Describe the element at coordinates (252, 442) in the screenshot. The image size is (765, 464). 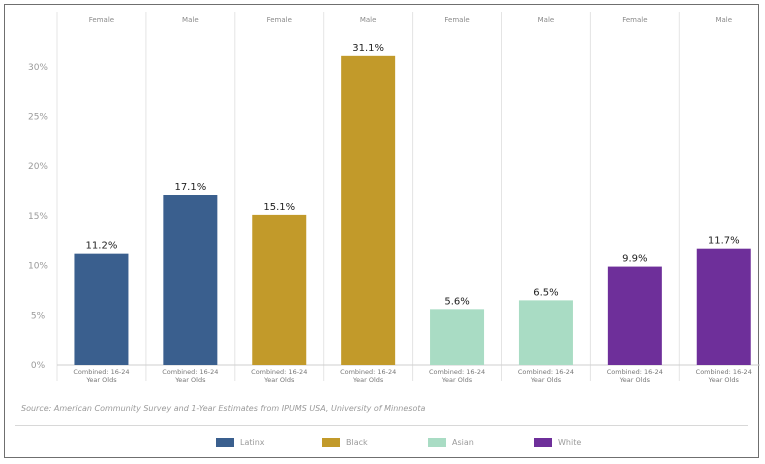
I see `legend-label: Latinx` at that location.